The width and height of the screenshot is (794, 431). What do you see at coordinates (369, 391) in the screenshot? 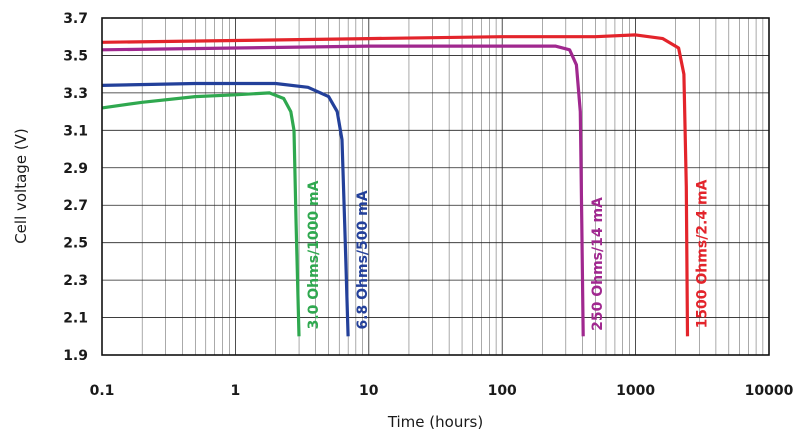
I see `x-tick-label: 10` at bounding box center [369, 391].